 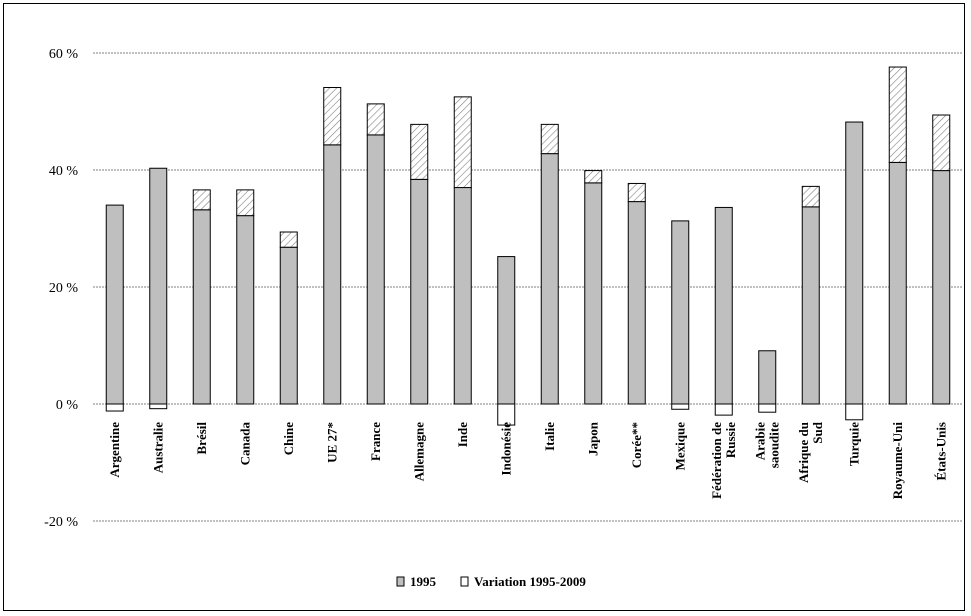 I want to click on x-tick-label: Brésil, so click(x=201, y=438).